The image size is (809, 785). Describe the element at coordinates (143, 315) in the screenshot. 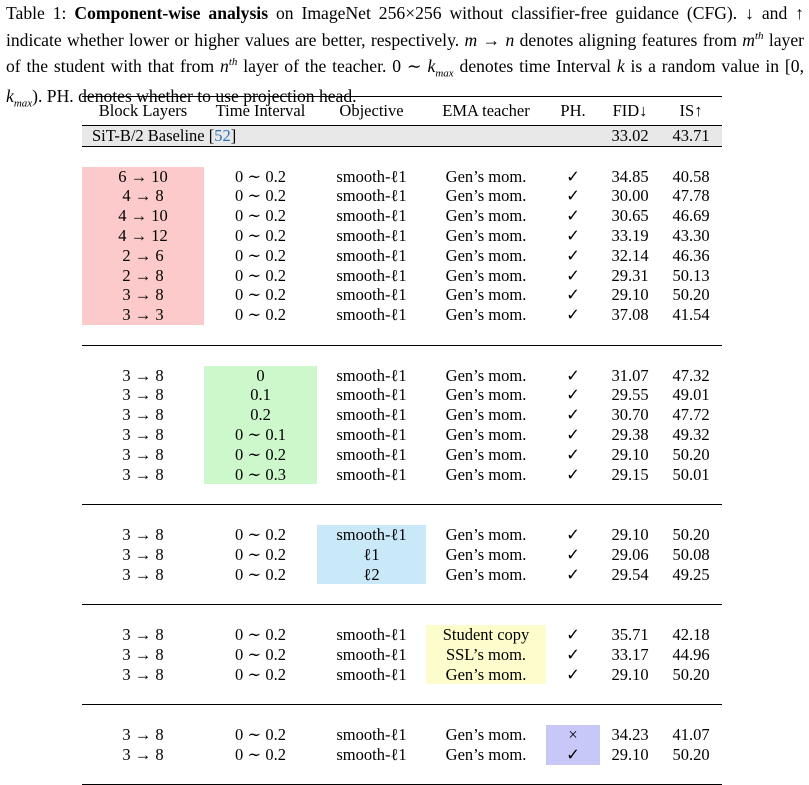

I see `cell-block-layers: 3 → 3` at that location.